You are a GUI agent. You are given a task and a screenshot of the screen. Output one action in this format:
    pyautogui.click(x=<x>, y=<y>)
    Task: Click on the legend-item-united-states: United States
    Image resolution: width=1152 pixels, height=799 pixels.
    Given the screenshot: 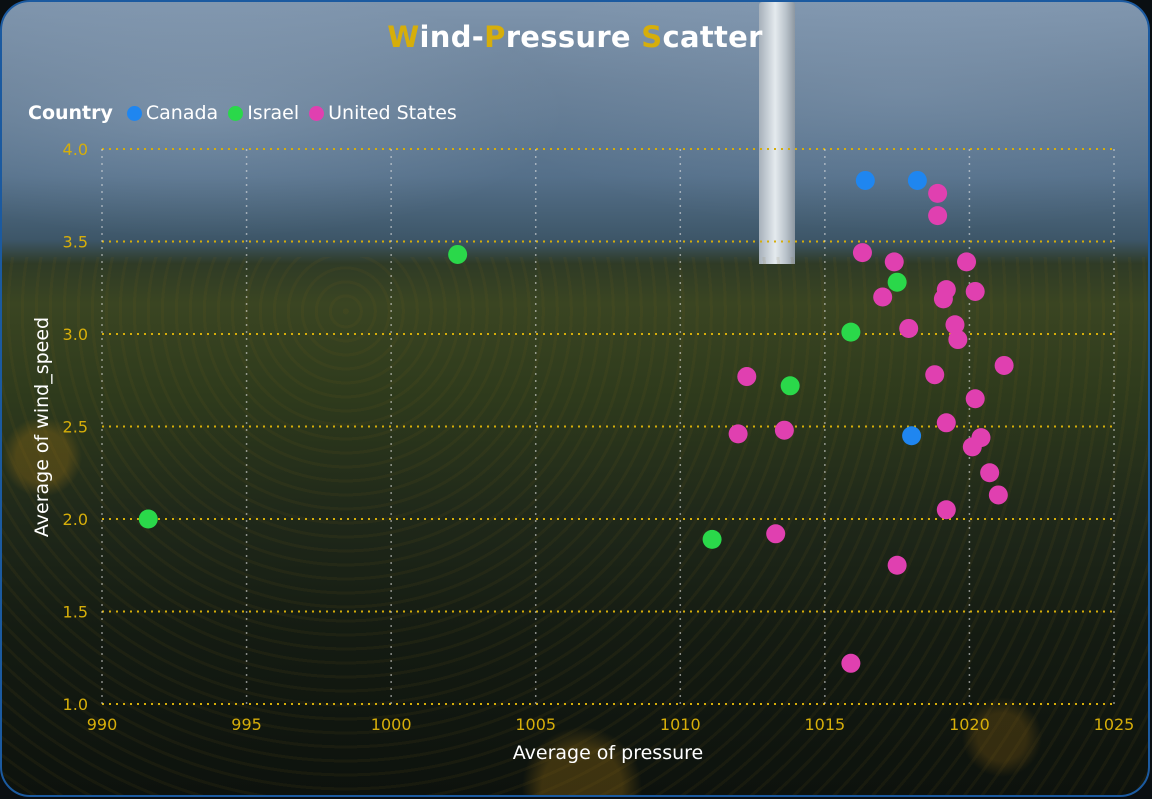 What is the action you would take?
    pyautogui.click(x=383, y=113)
    